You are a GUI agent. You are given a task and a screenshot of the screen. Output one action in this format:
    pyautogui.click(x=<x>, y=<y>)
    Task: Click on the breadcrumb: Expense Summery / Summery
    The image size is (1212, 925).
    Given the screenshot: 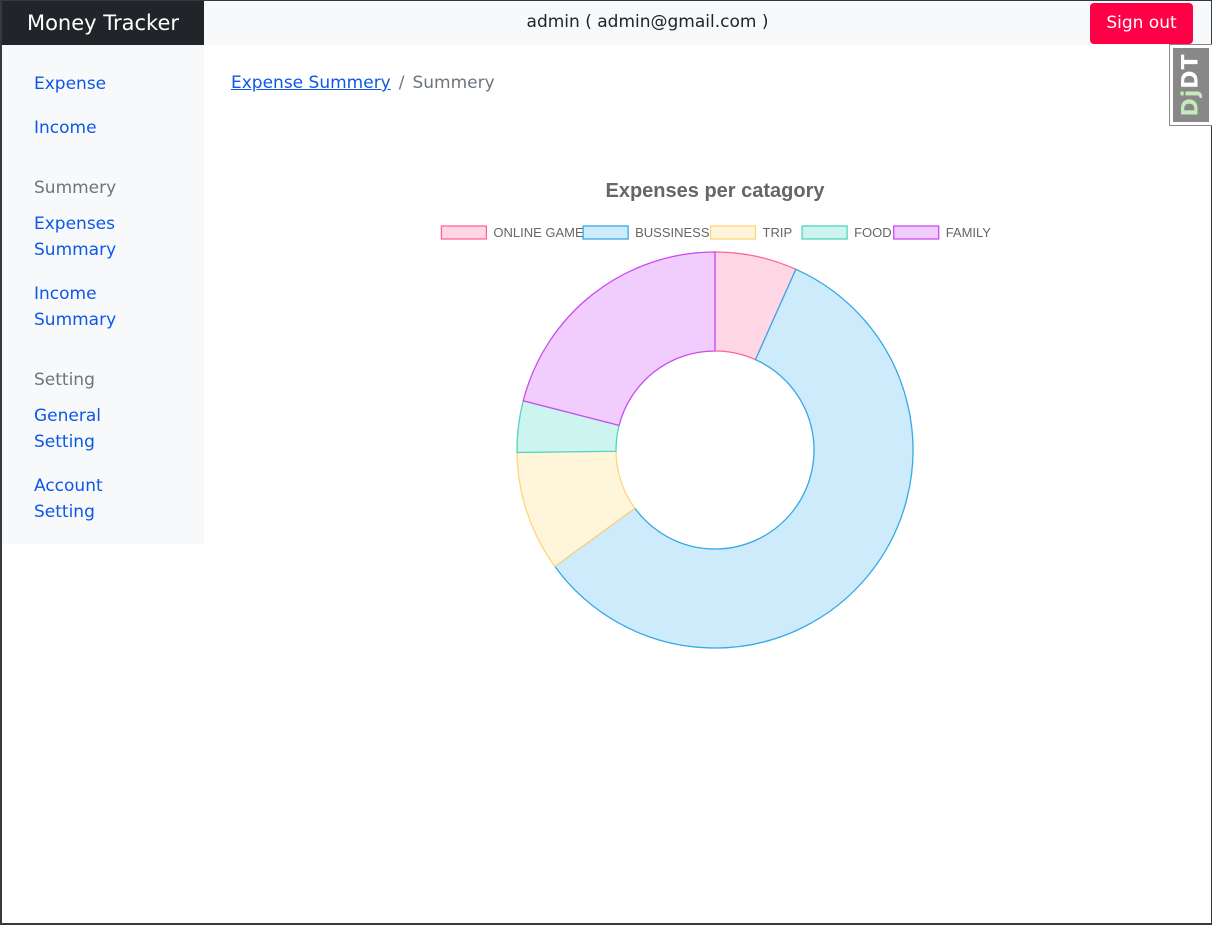 What is the action you would take?
    pyautogui.click(x=363, y=83)
    